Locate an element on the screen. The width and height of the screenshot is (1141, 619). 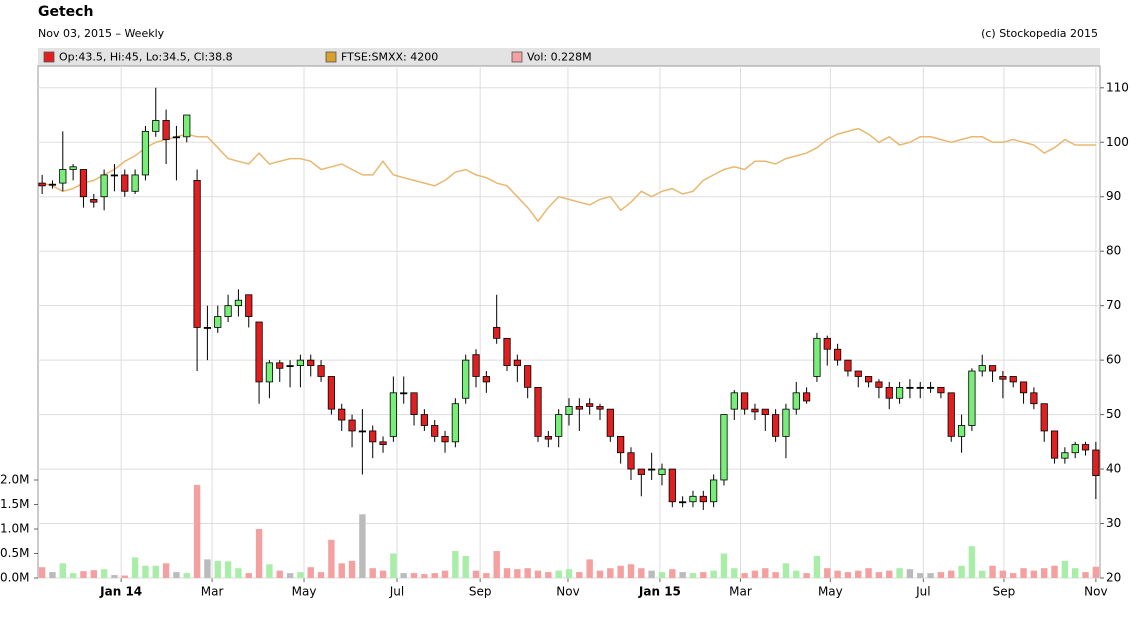
x-tick-label: Jan 14 is located at coordinates (120, 592).